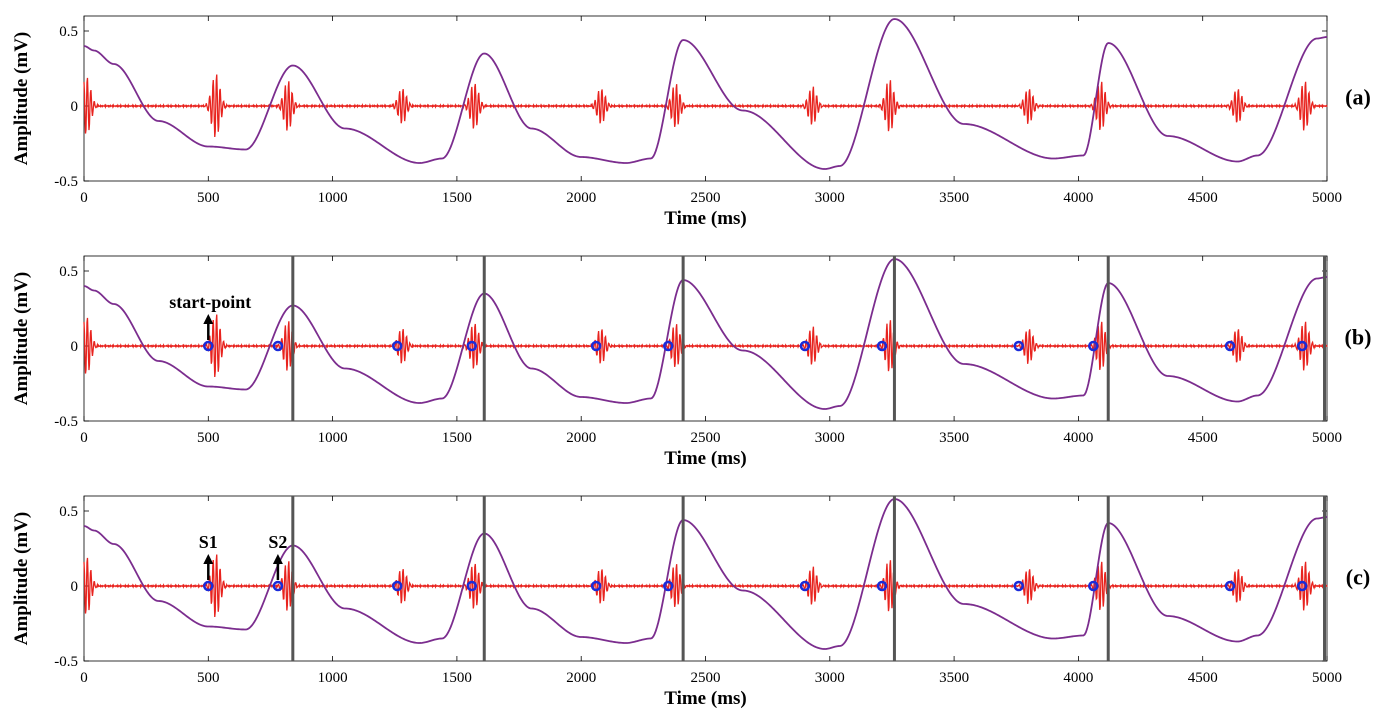 This screenshot has width=1390, height=727. Describe the element at coordinates (1358, 97) in the screenshot. I see `panel-label: (a)` at that location.